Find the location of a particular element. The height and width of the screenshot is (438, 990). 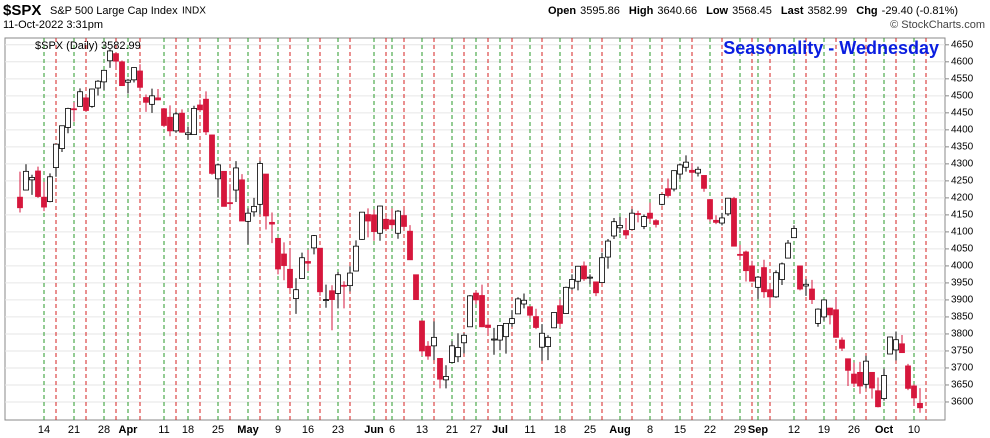

quote-label: Last is located at coordinates (792, 11).